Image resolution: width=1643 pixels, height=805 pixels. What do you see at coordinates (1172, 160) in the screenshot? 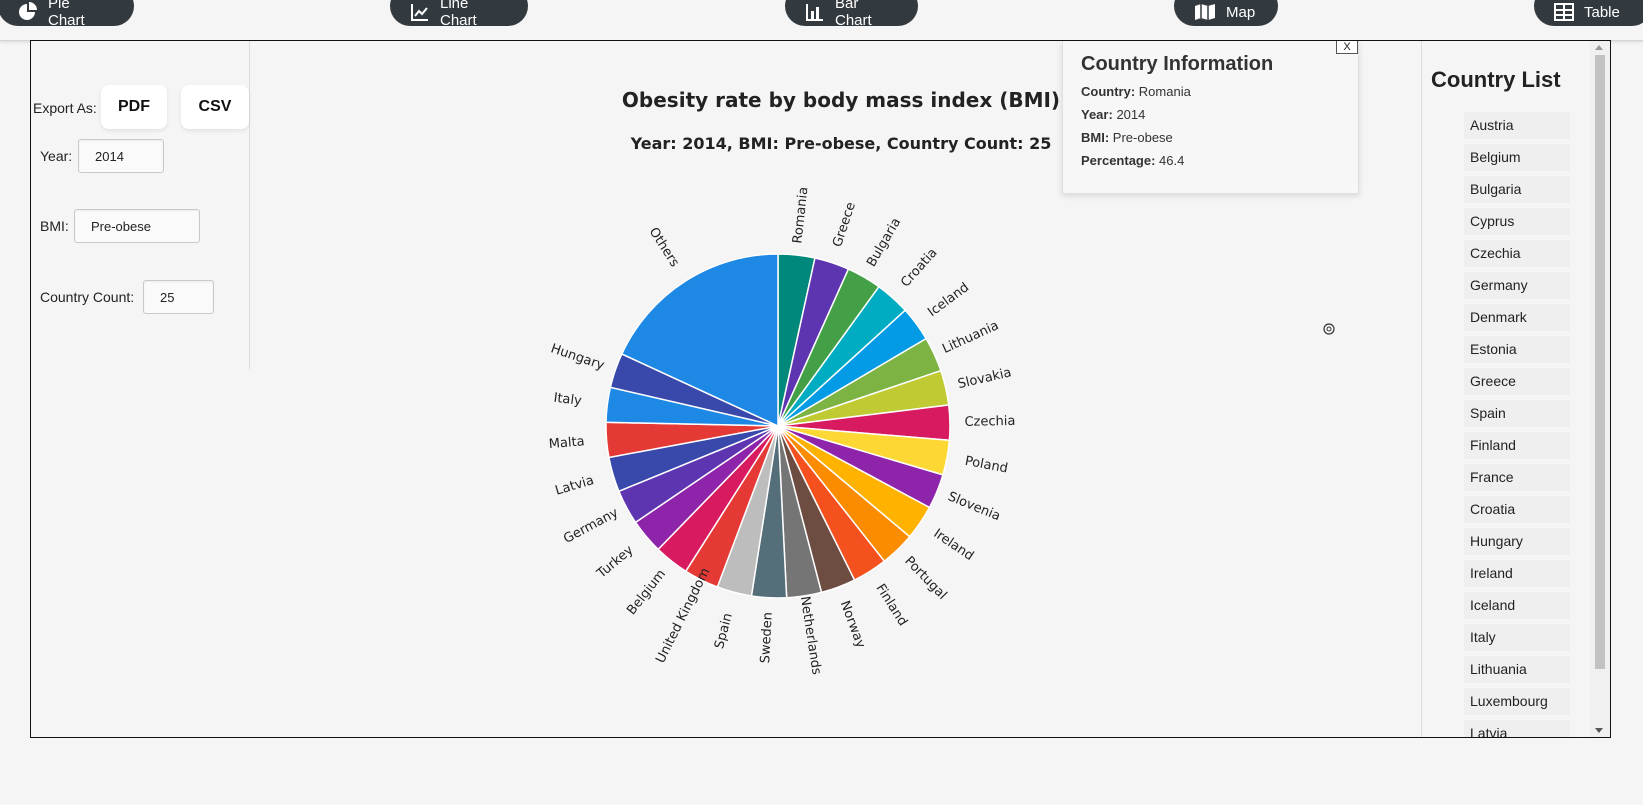
I see `info-percentage-value: 46.4` at bounding box center [1172, 160].